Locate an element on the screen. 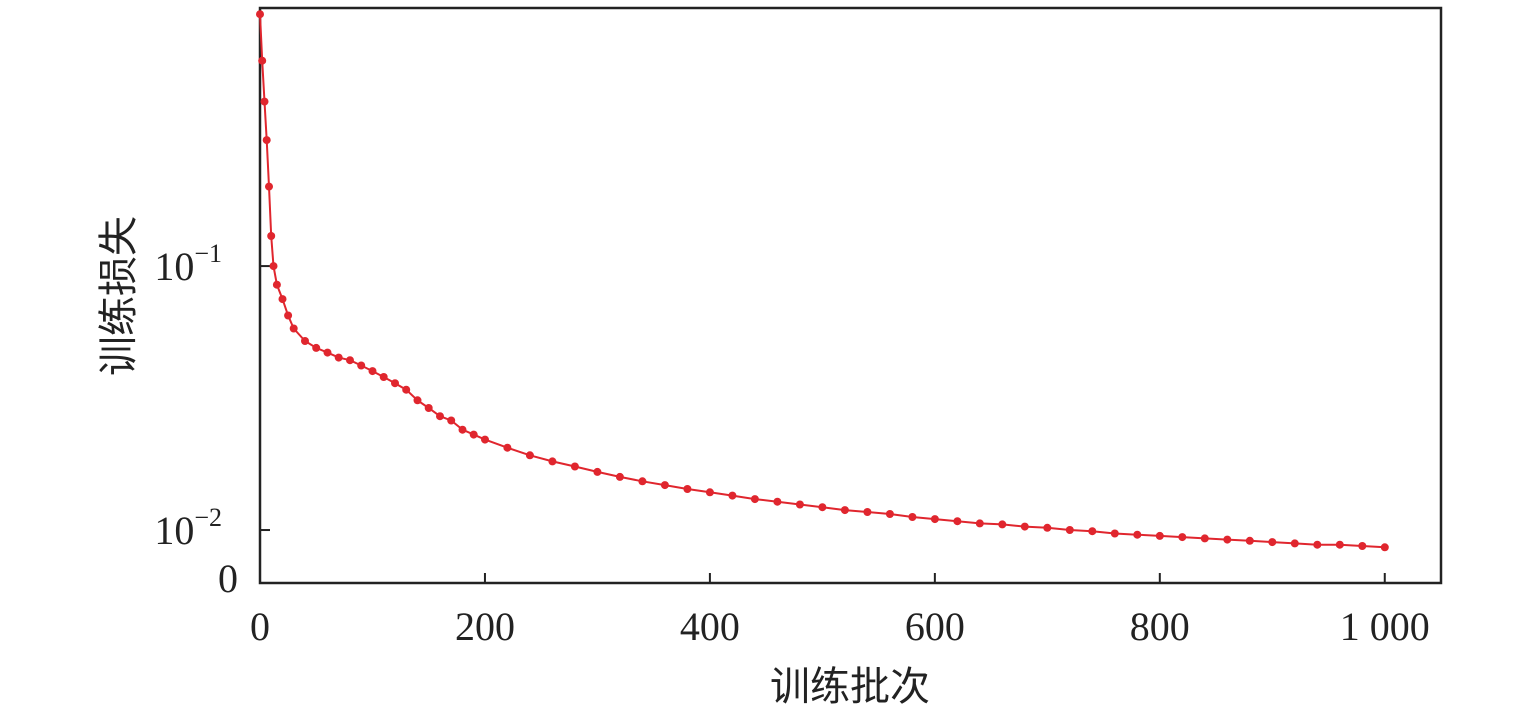 This screenshot has width=1535, height=716. y-tick-label: 10⁻² is located at coordinates (188, 528).